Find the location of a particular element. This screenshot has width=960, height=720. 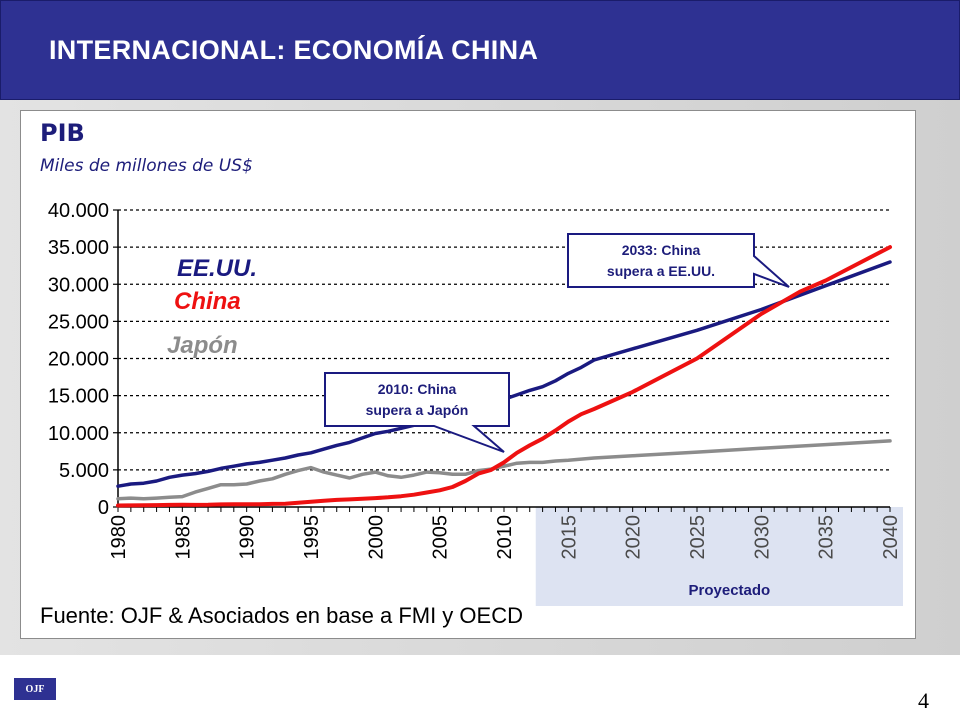

callout-line2: supera a EE.UU. is located at coordinates (661, 271).